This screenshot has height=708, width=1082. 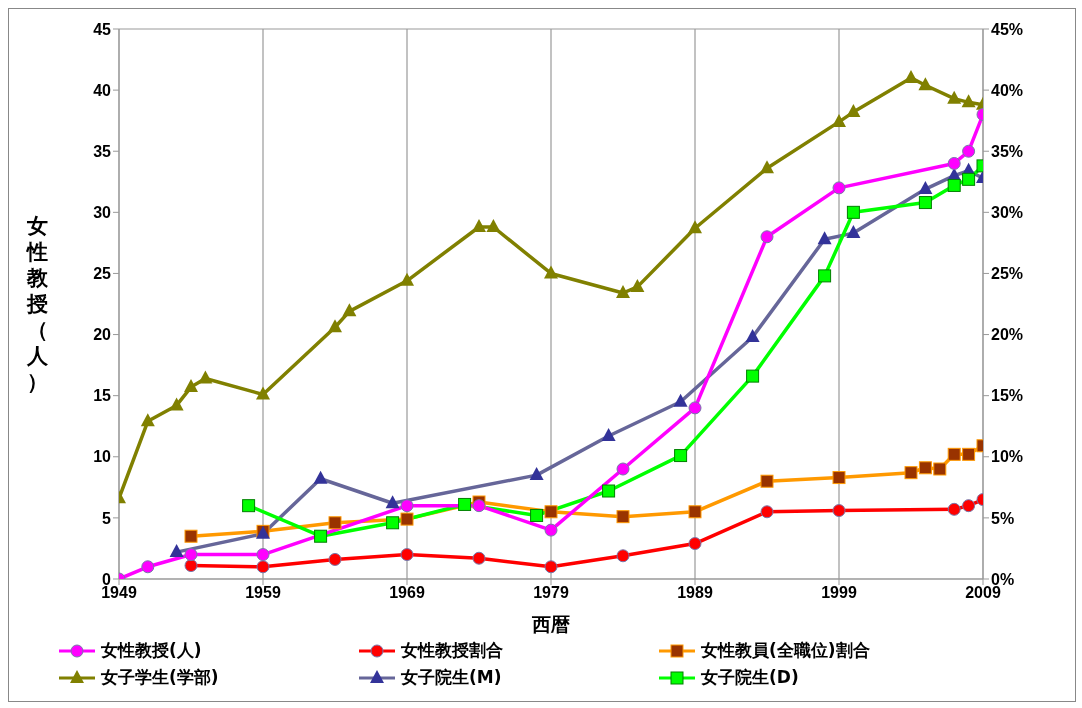 What do you see at coordinates (119, 593) in the screenshot?
I see `x-tick-label: 1949` at bounding box center [119, 593].